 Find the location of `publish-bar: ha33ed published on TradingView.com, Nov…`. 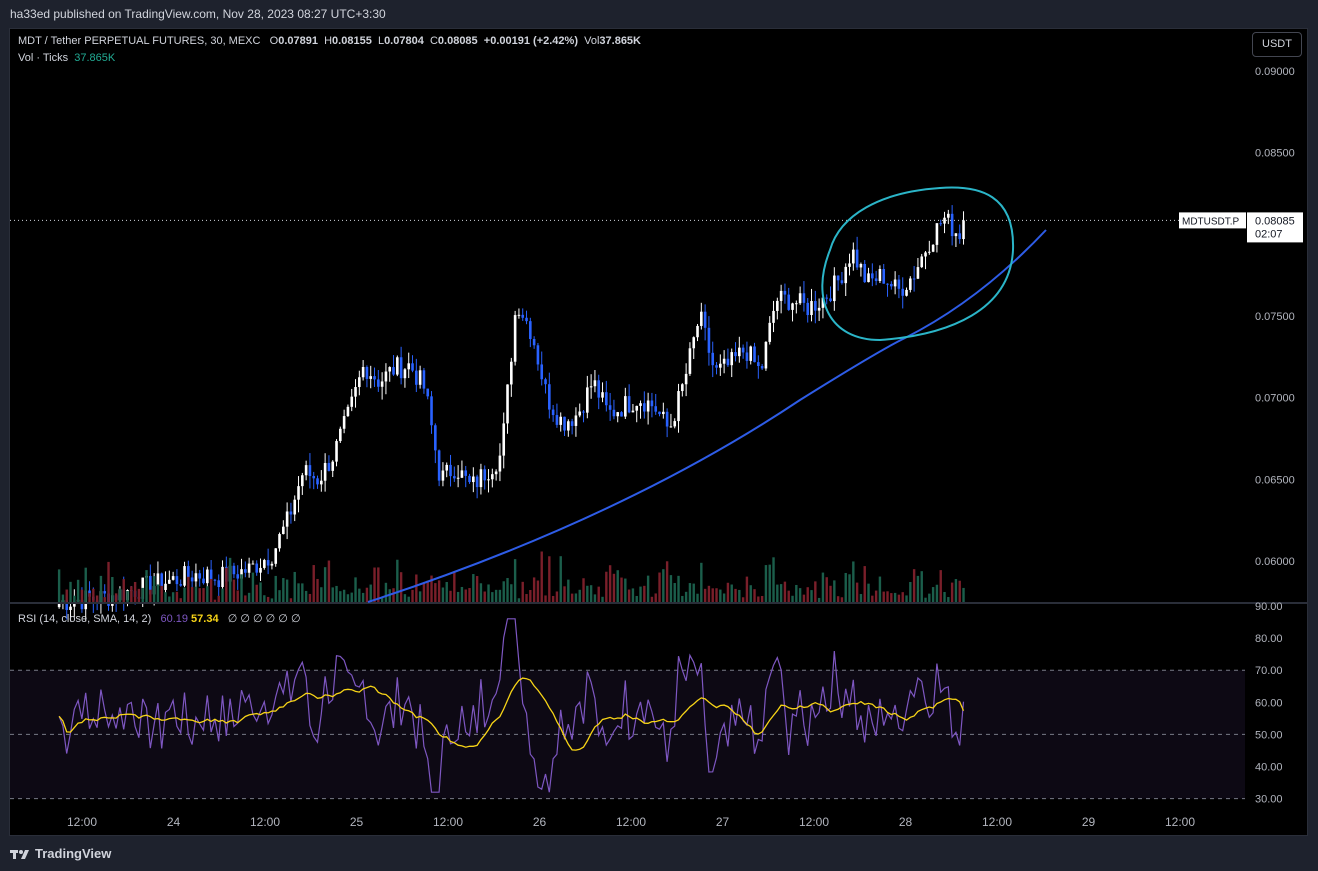

publish-bar: ha33ed published on TradingView.com, Nov… is located at coordinates (659, 14).